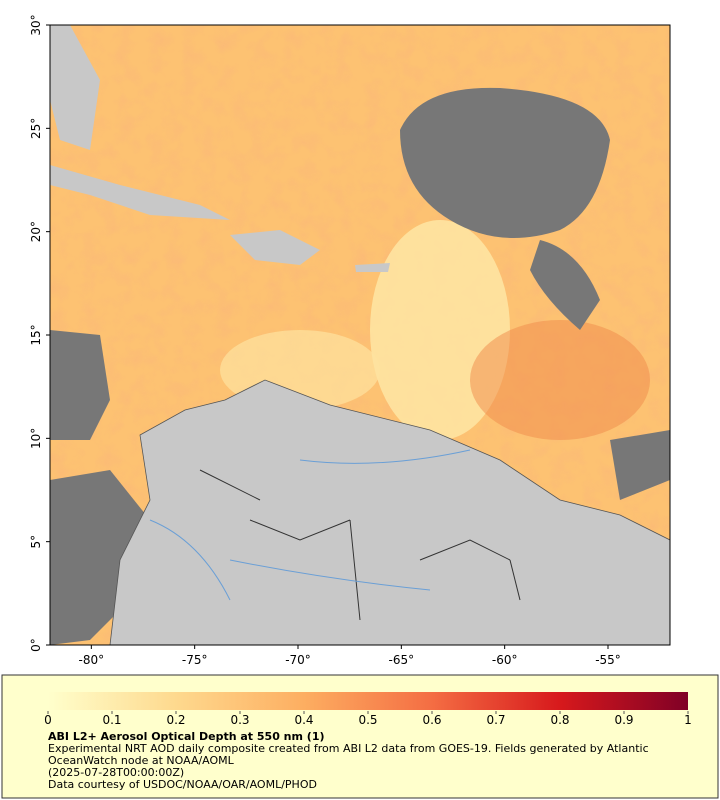  I want to click on colorbar-tick-label: 0.5, so click(367, 720).